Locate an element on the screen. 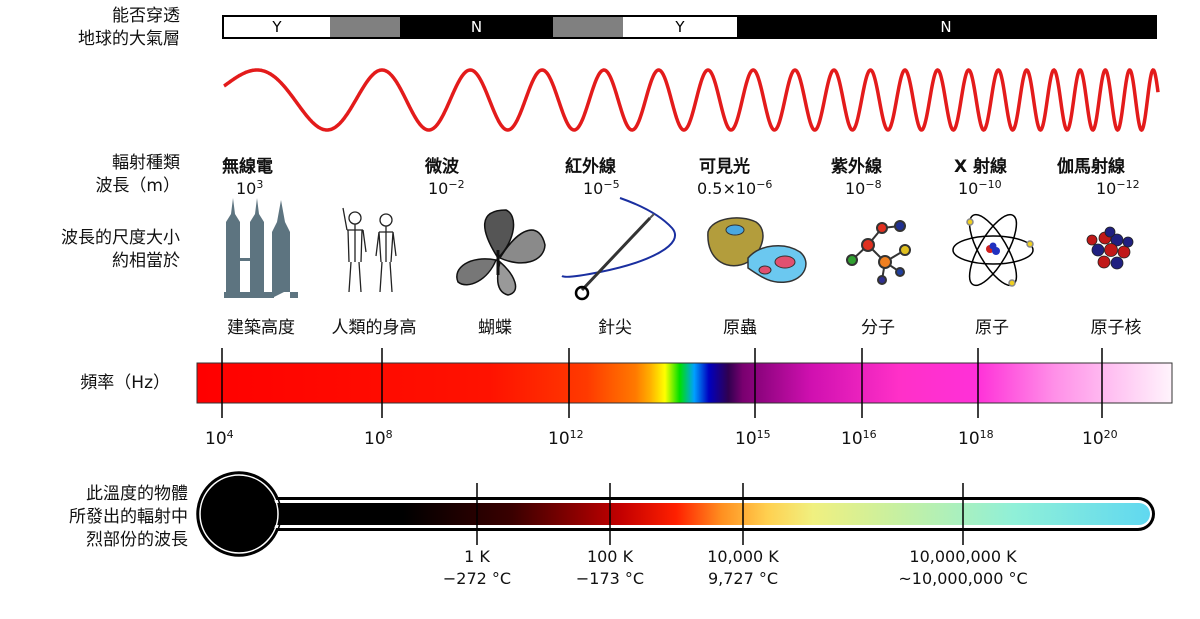  band-infrared: 紅外線 is located at coordinates (590, 167).